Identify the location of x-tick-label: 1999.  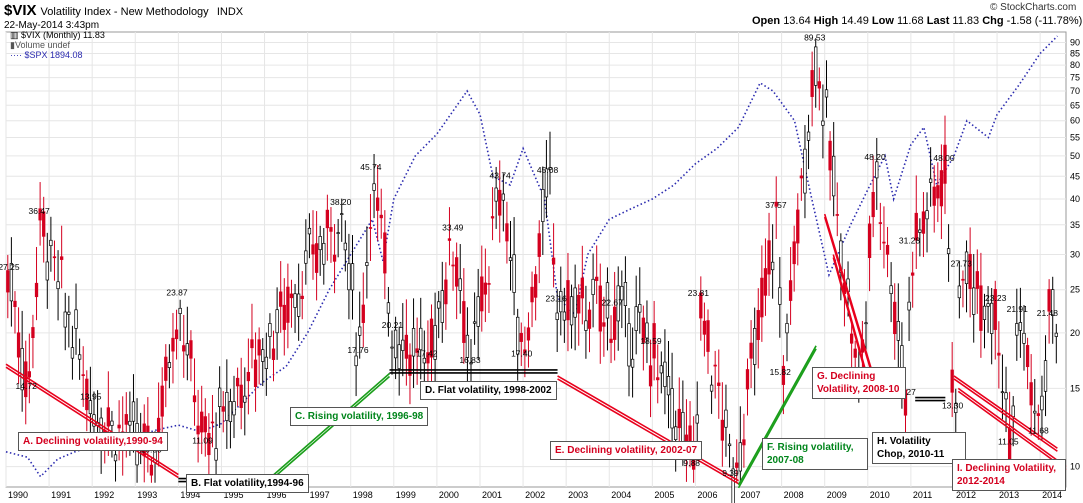
(406, 495).